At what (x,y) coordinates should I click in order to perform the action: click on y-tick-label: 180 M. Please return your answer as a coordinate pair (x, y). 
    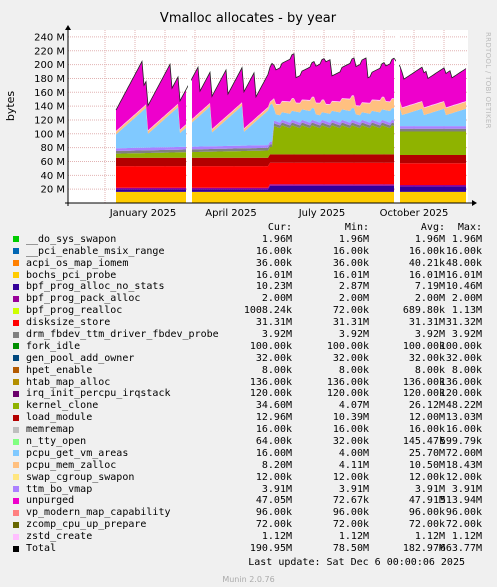
    Looking at the image, I should click on (49, 79).